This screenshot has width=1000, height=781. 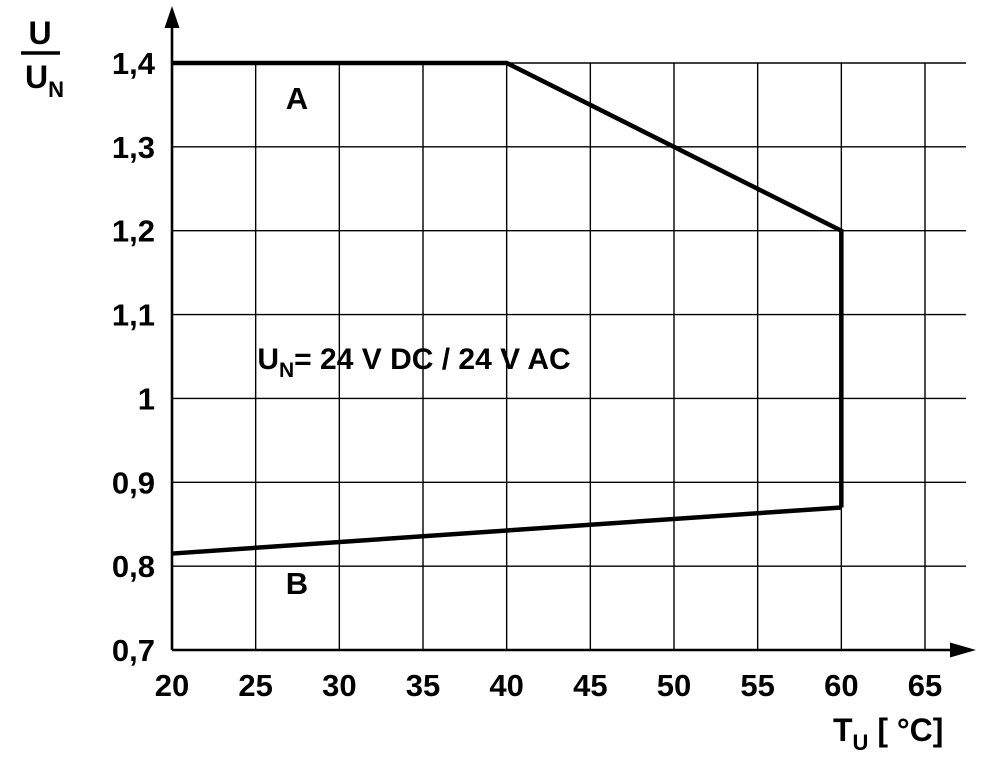 What do you see at coordinates (590, 685) in the screenshot?
I see `x-tick-label: 45` at bounding box center [590, 685].